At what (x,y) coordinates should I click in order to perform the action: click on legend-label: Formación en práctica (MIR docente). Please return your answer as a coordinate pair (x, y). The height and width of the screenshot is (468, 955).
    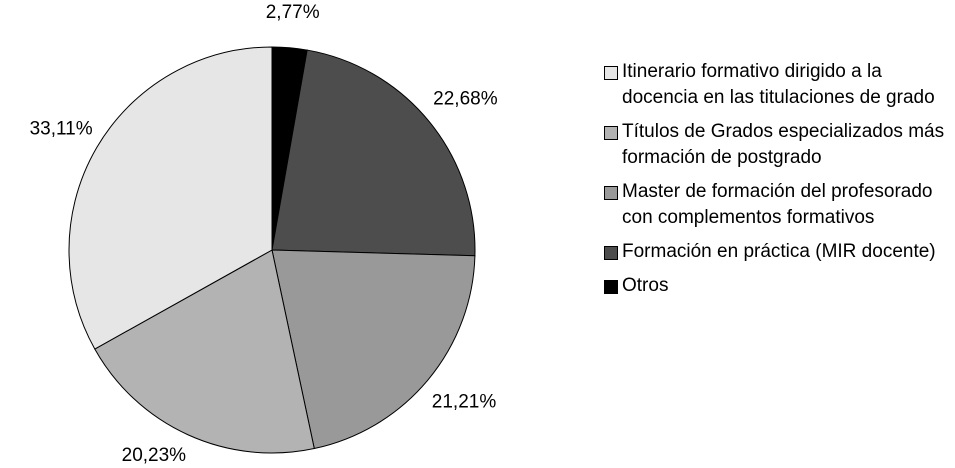
    Looking at the image, I should click on (779, 251).